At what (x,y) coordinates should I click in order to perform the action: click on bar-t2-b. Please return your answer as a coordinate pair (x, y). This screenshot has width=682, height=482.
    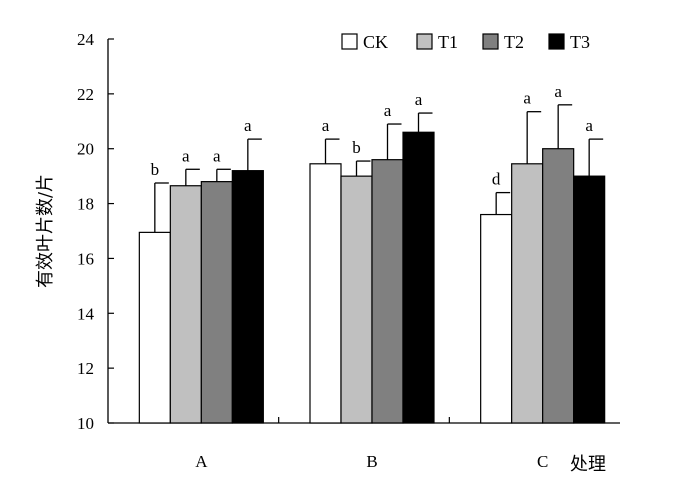
    Looking at the image, I should click on (387, 291).